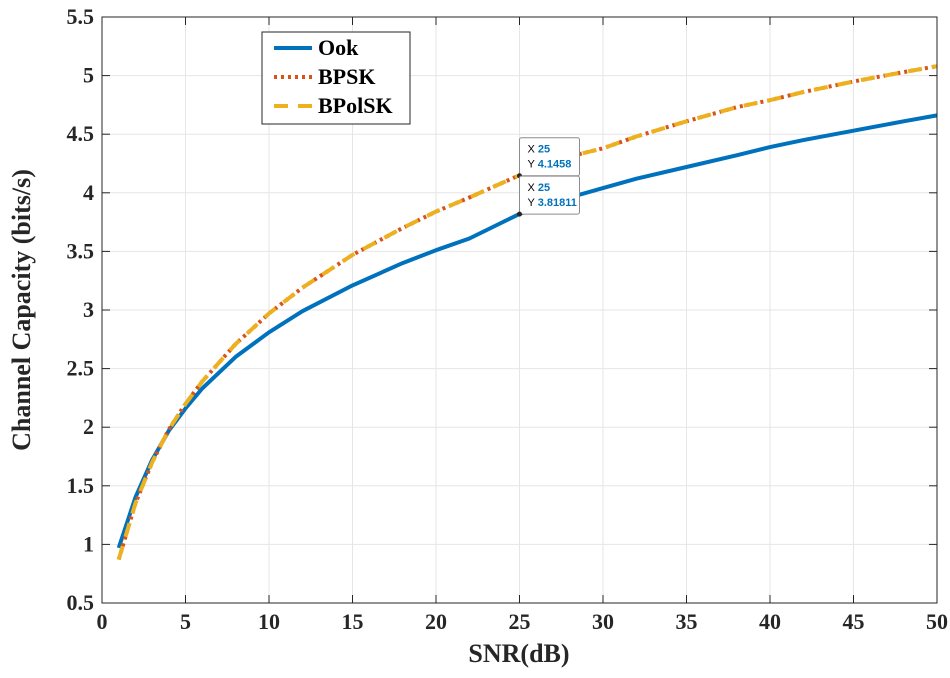  Describe the element at coordinates (518, 653) in the screenshot. I see `x-axis-label: SNR(dB)` at that location.